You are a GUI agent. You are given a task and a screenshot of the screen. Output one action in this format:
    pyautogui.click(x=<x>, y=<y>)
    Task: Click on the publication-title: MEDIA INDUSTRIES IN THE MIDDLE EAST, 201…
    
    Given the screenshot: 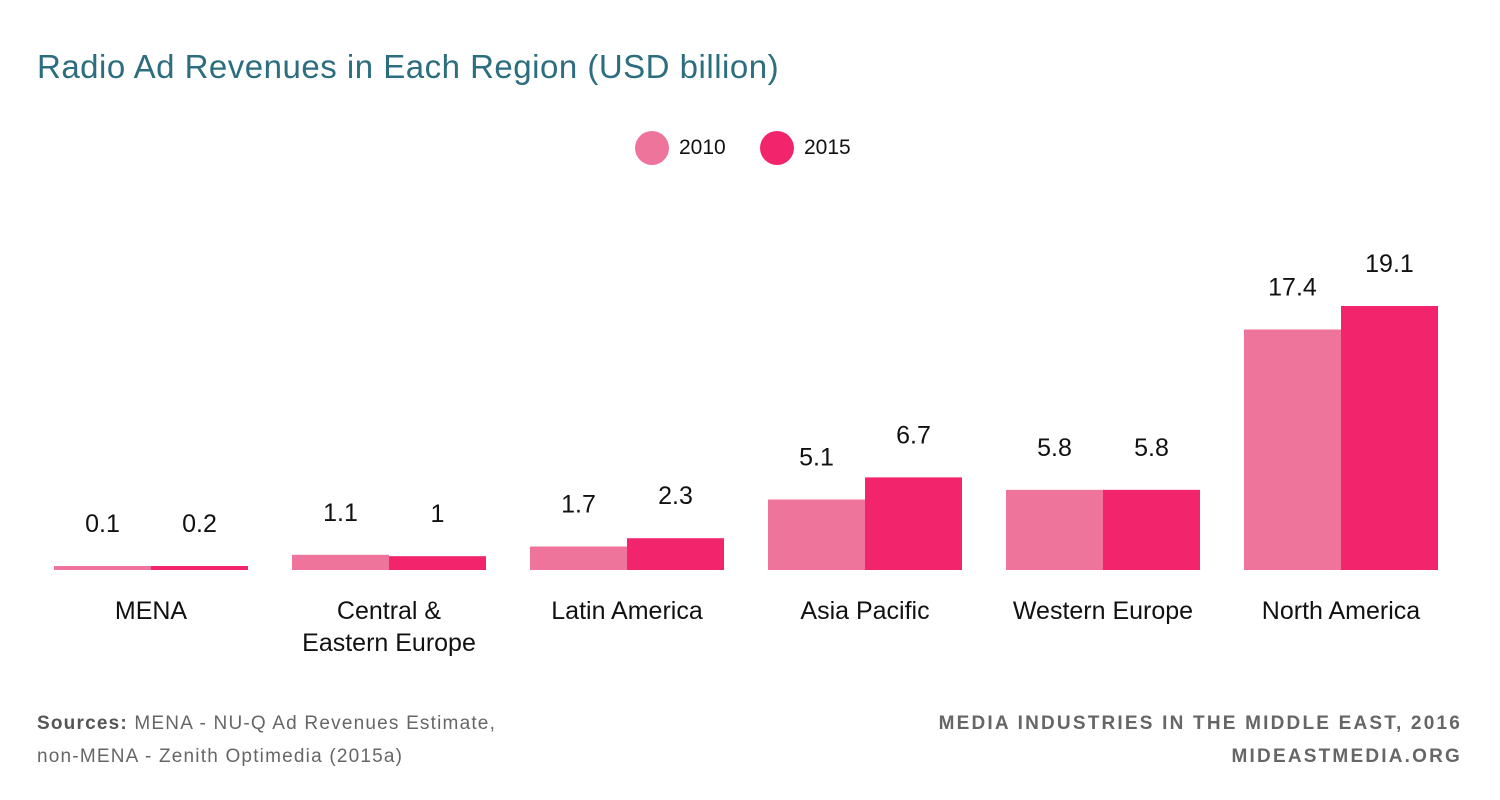 What is the action you would take?
    pyautogui.click(x=1200, y=723)
    